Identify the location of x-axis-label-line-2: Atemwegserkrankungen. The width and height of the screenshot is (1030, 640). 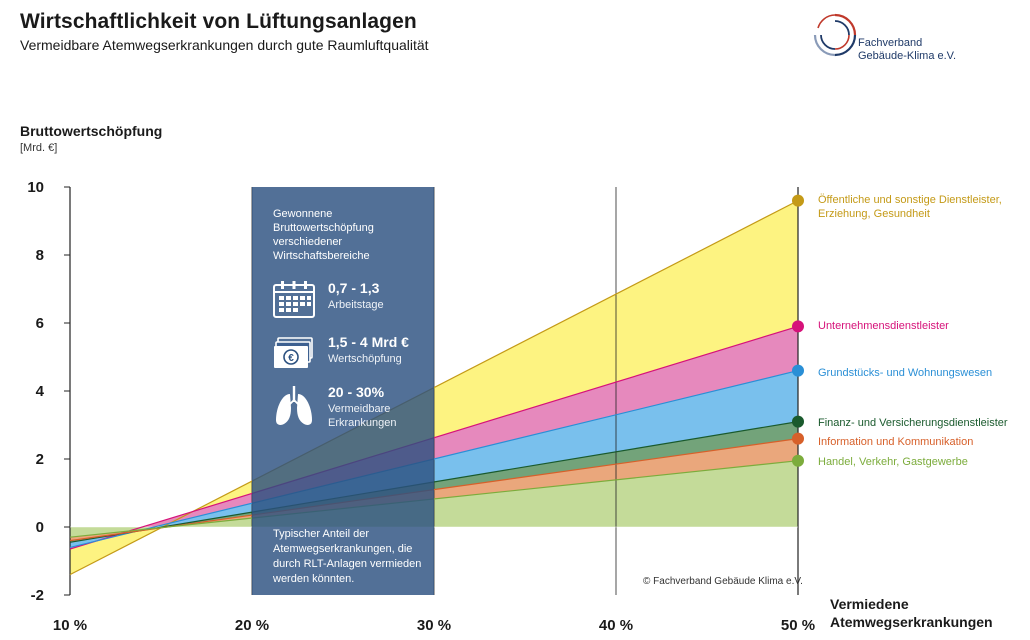
(911, 622).